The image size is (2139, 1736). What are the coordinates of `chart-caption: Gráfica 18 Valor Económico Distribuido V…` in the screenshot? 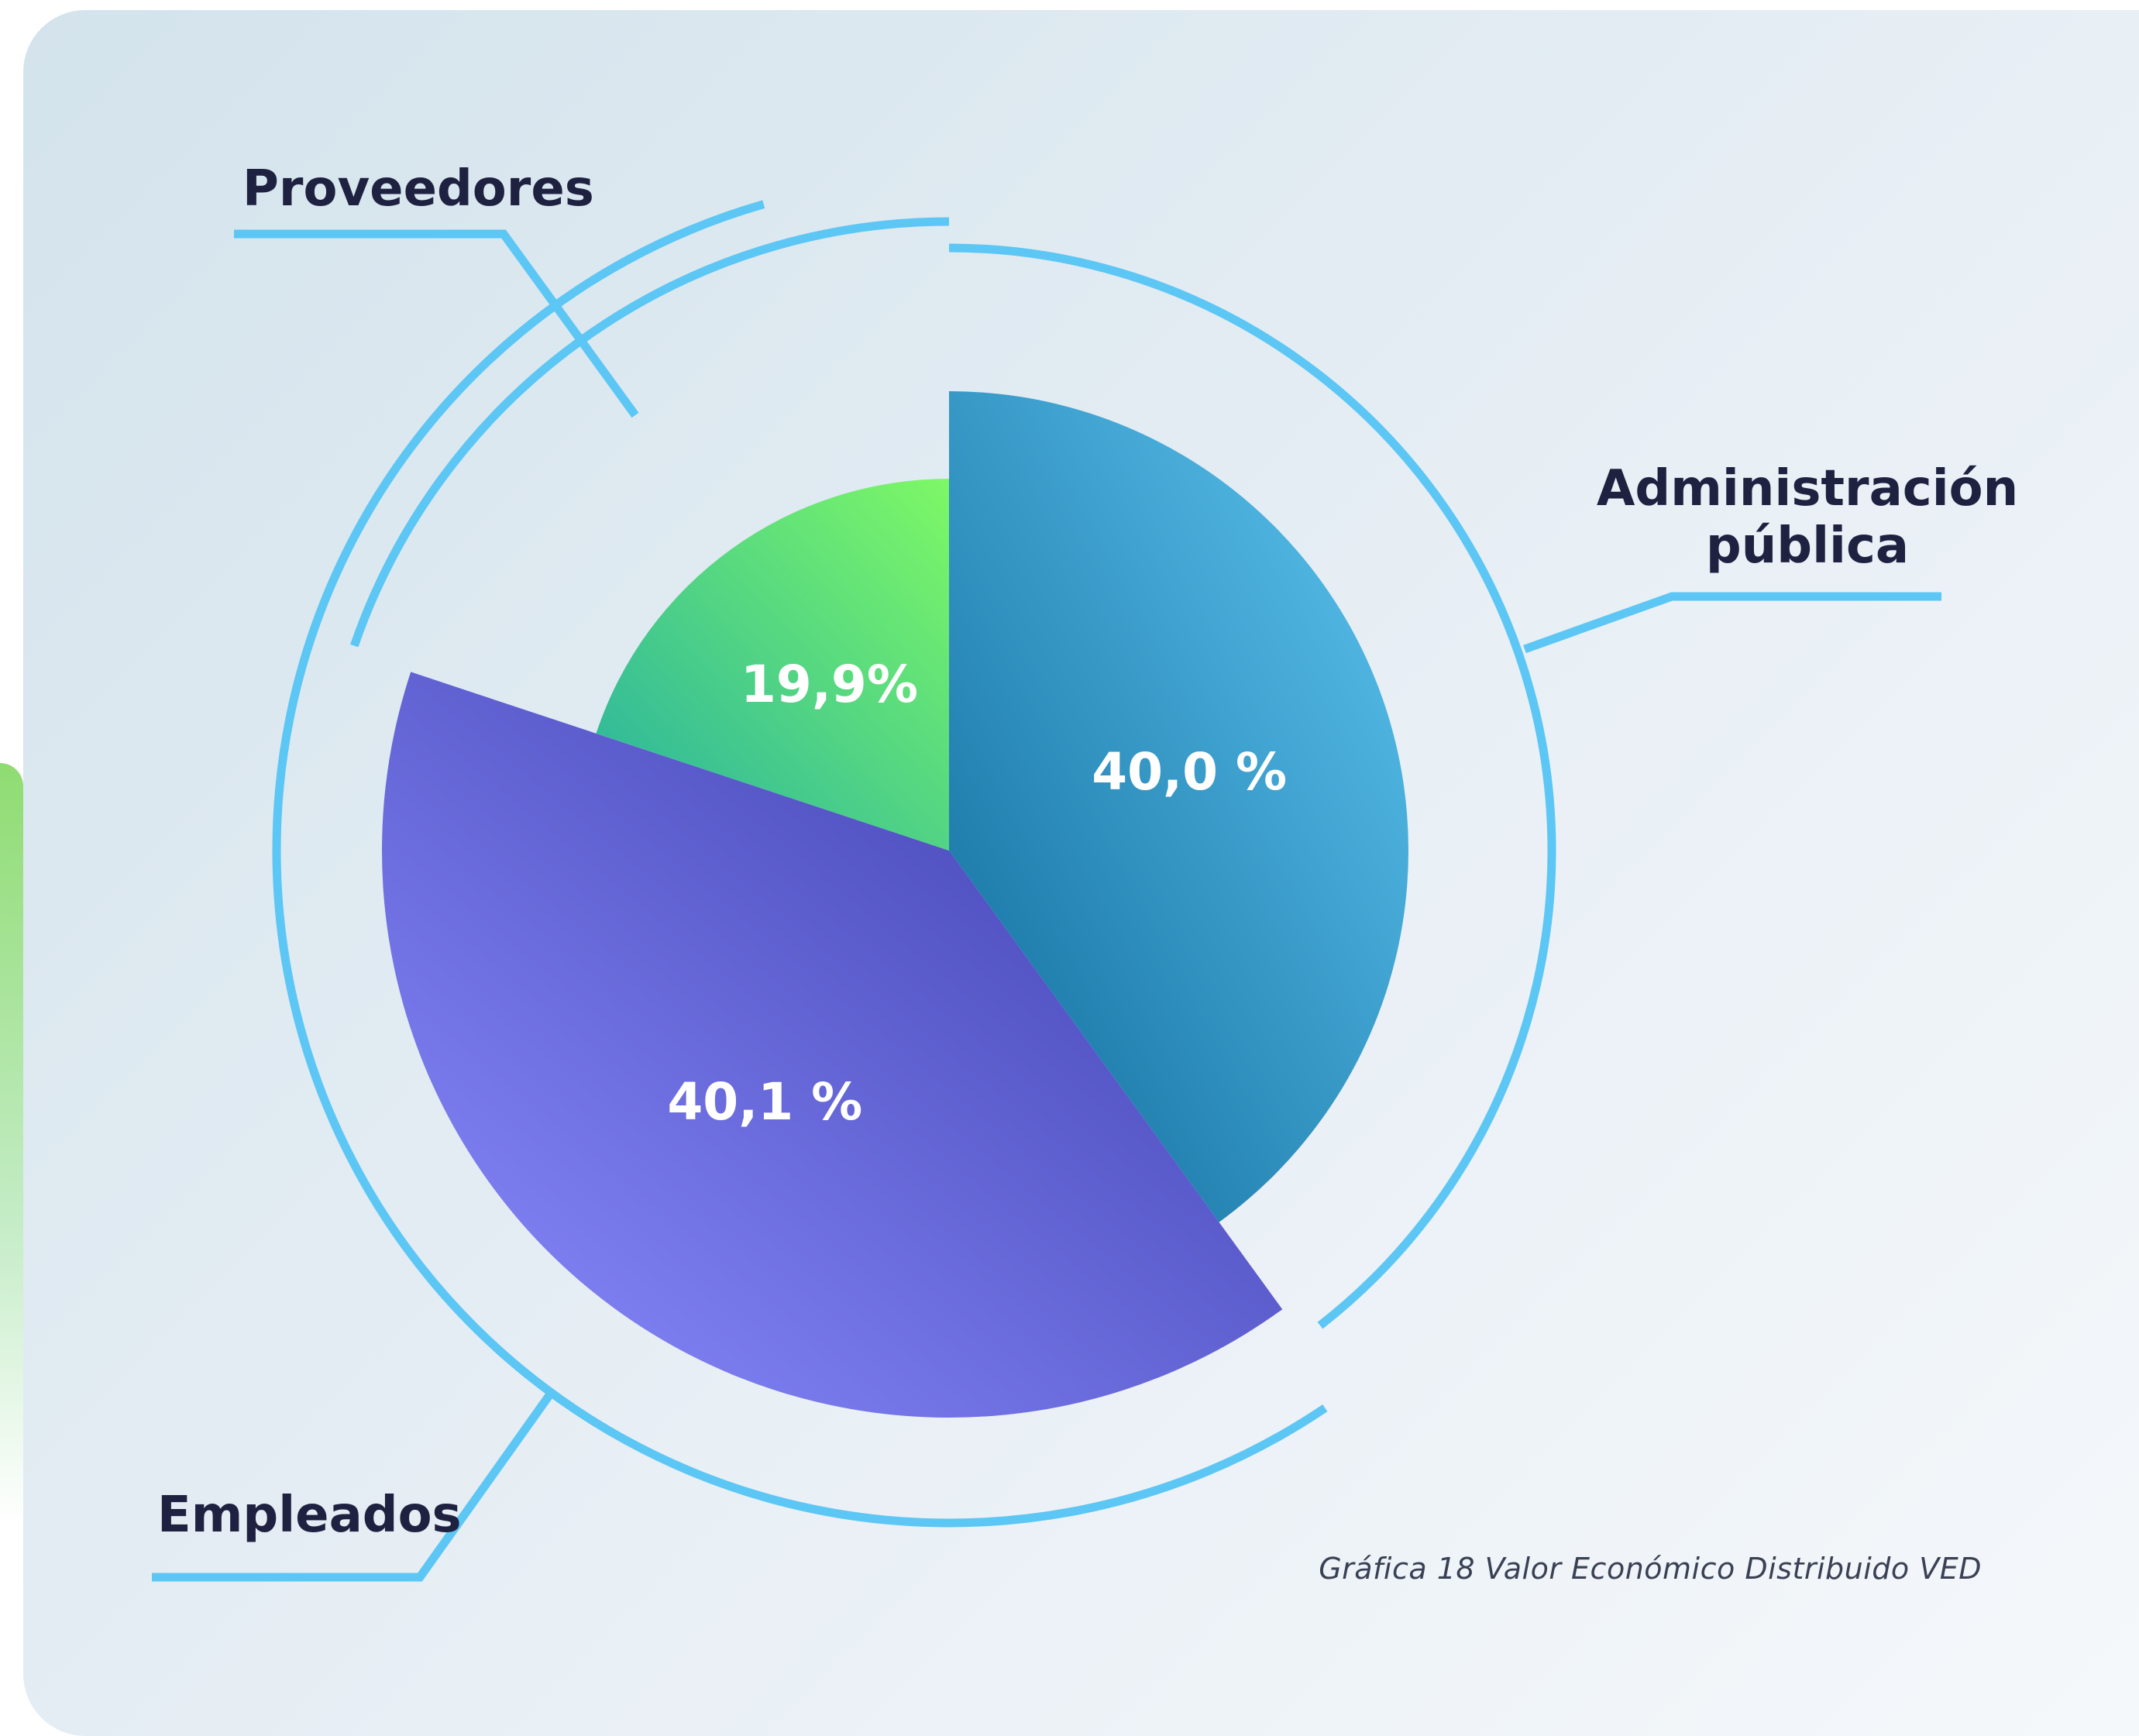 It's located at (1650, 1569).